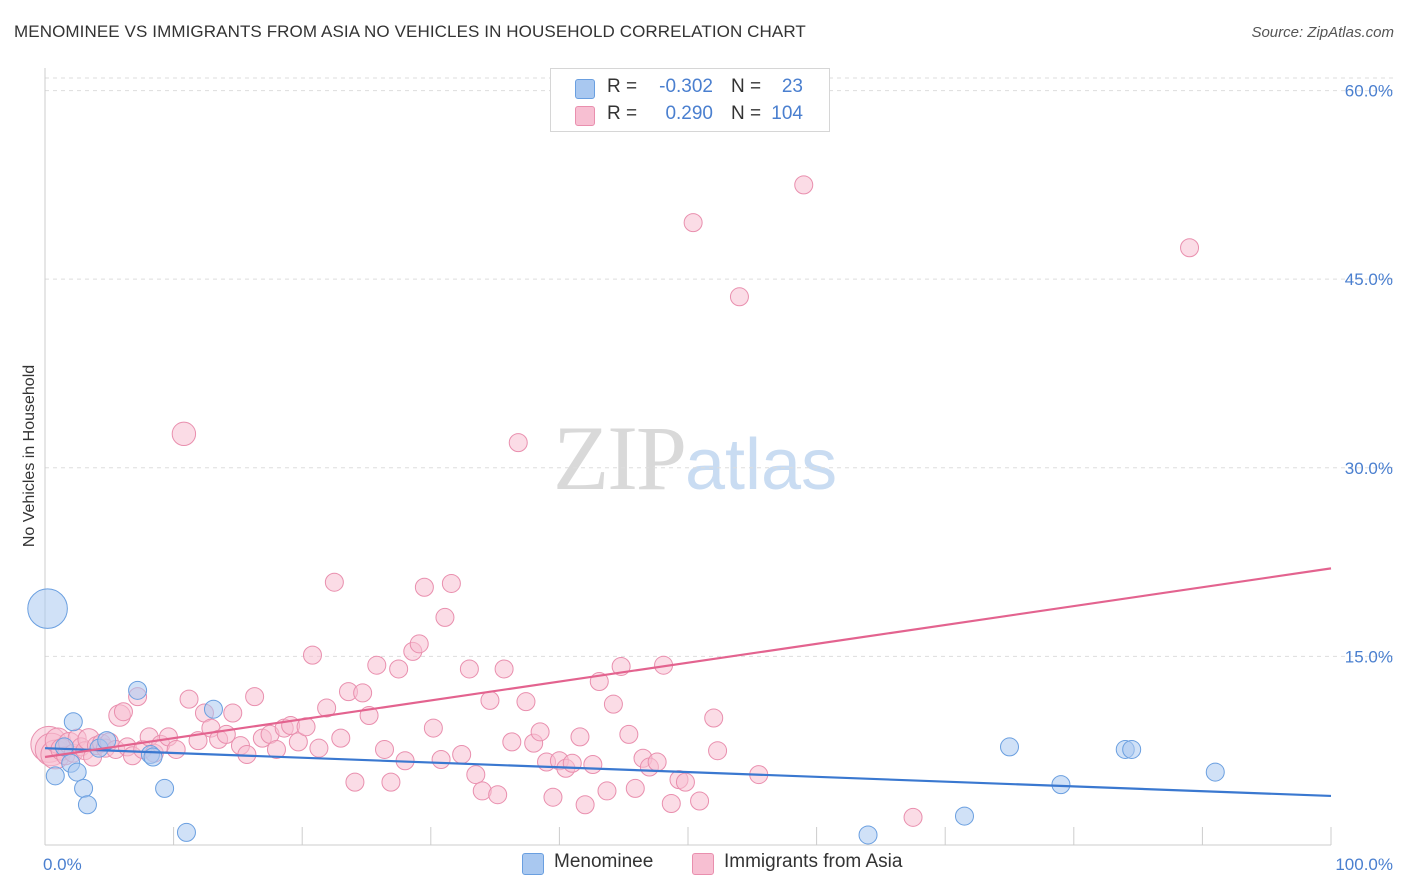 This screenshot has width=1406, height=892. What do you see at coordinates (1369, 279) in the screenshot?
I see `y-tick-label: 45.0%` at bounding box center [1369, 279].